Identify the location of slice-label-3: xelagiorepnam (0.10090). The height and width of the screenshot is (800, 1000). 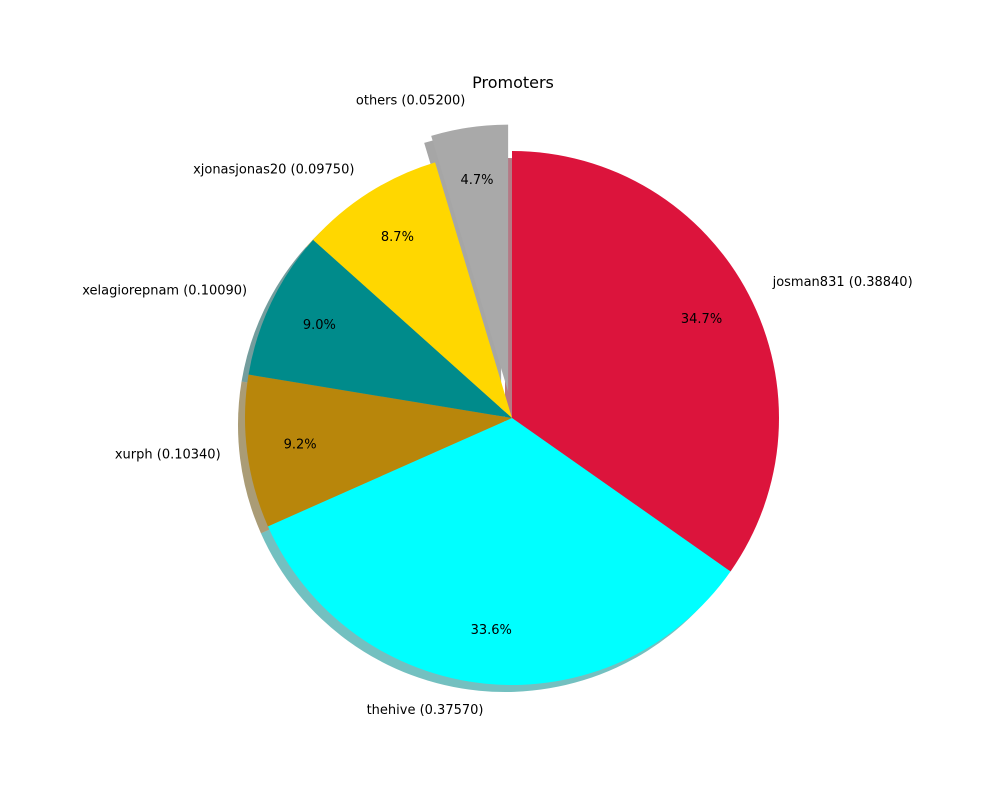
(164, 291).